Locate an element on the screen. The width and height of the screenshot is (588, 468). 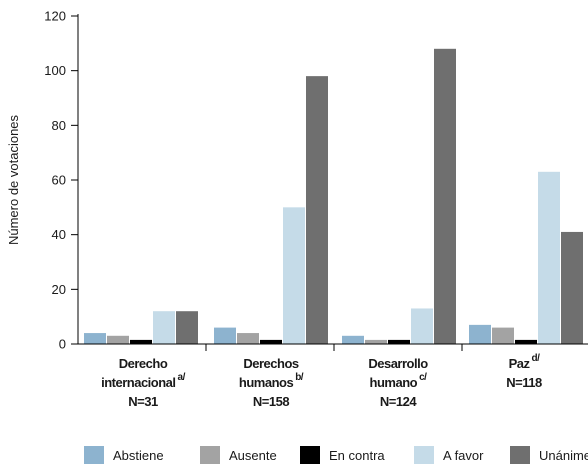
legend: Abstiene Ausente En contra A favor Unánime is located at coordinates (336, 455).